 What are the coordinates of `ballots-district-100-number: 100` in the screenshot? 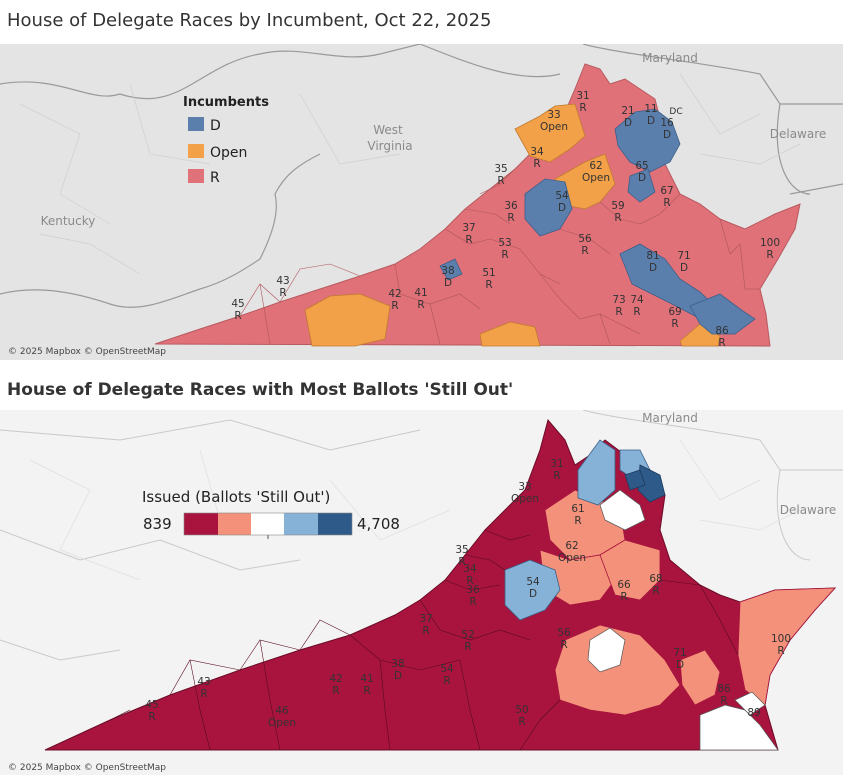 It's located at (781, 639).